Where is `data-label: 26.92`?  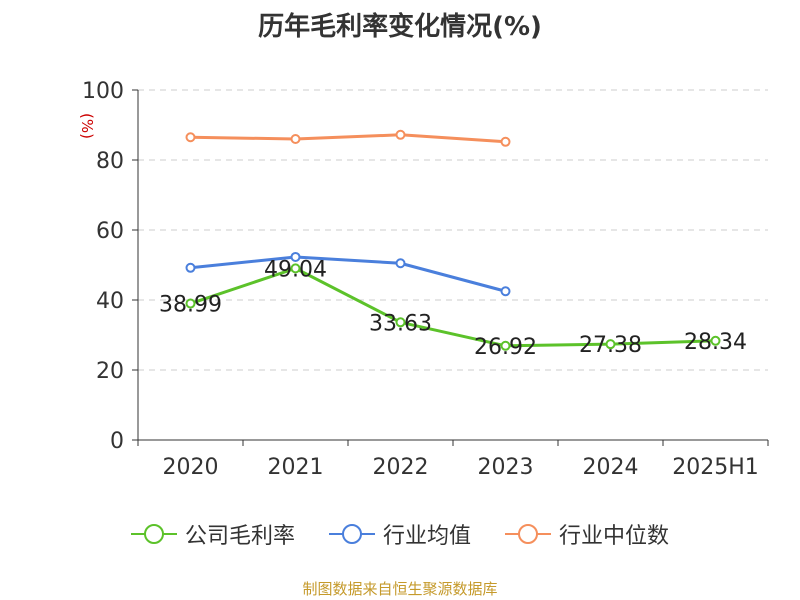 data-label: 26.92 is located at coordinates (505, 347).